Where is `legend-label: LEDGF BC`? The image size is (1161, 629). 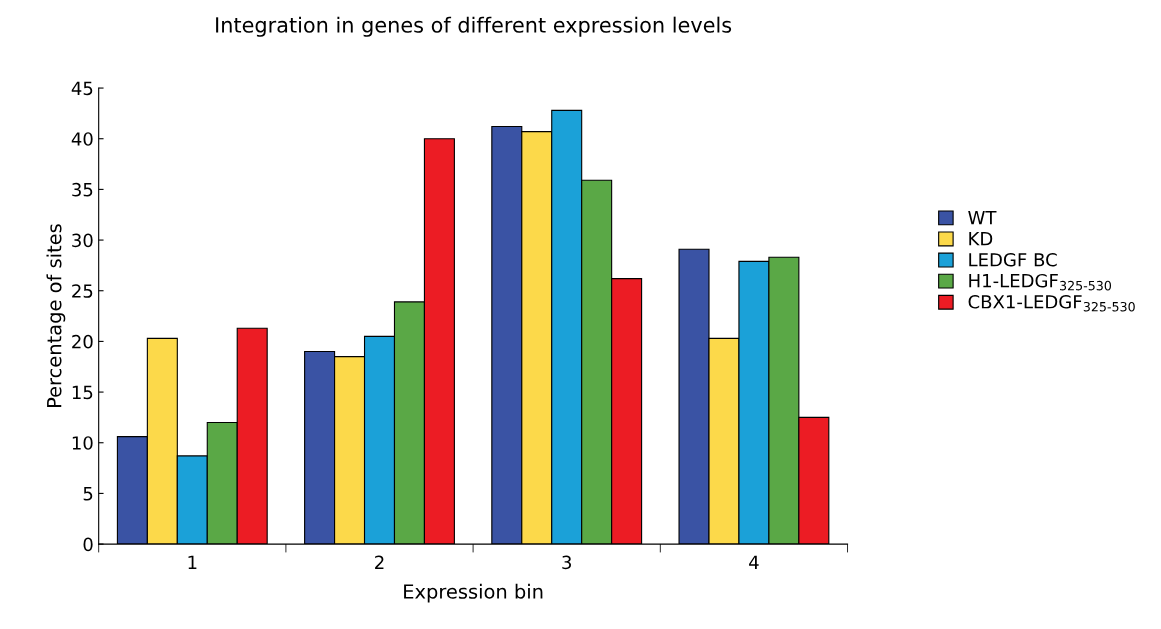 legend-label: LEDGF BC is located at coordinates (1013, 259).